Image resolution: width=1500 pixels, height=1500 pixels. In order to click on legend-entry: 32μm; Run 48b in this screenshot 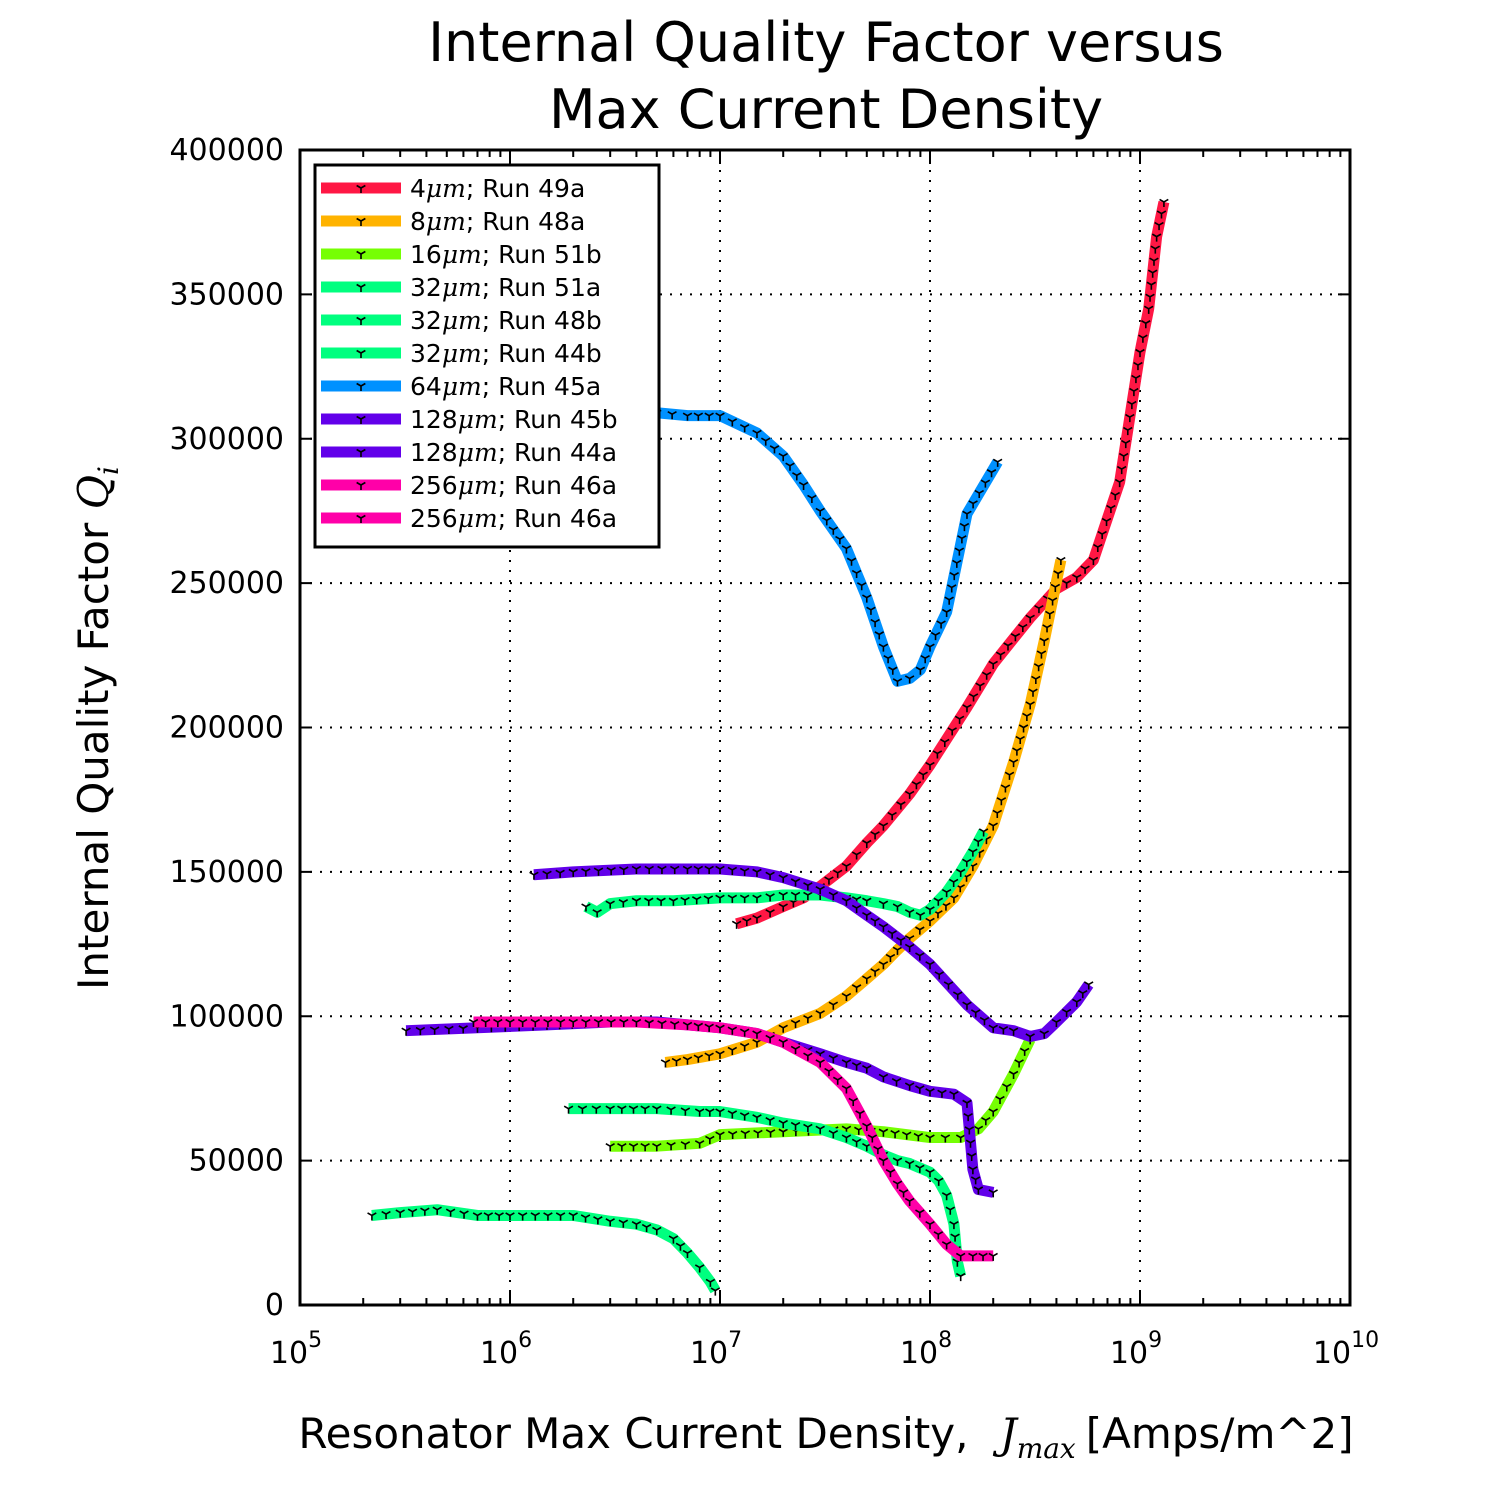, I will do `click(461, 320)`.